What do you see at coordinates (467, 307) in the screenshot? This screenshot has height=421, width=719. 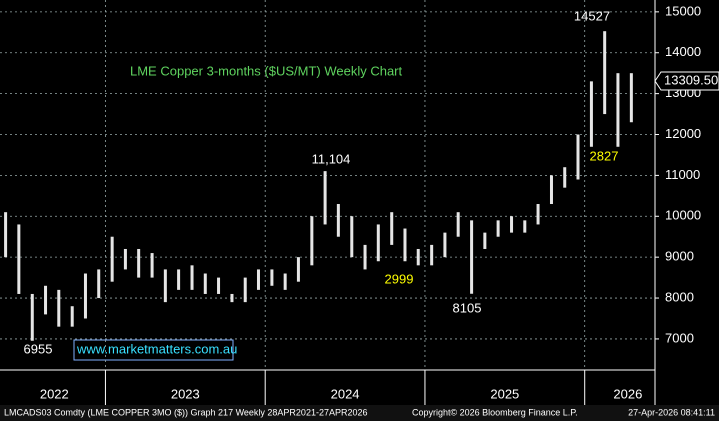 I see `annotation: 8105` at bounding box center [467, 307].